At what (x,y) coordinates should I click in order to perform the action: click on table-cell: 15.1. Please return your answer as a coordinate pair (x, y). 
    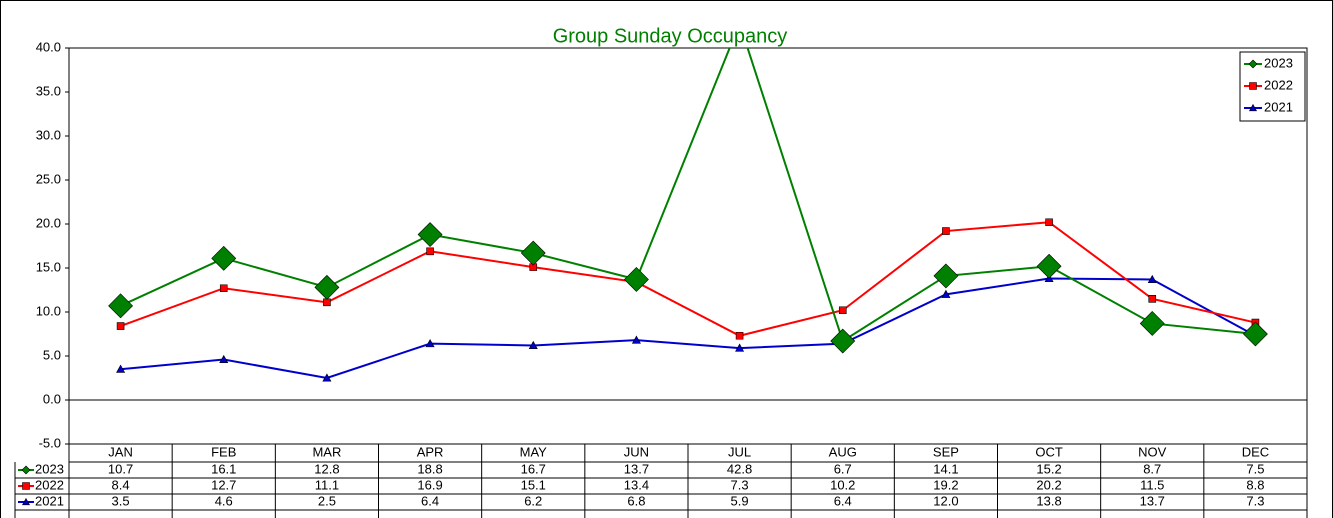
    Looking at the image, I should click on (533, 484).